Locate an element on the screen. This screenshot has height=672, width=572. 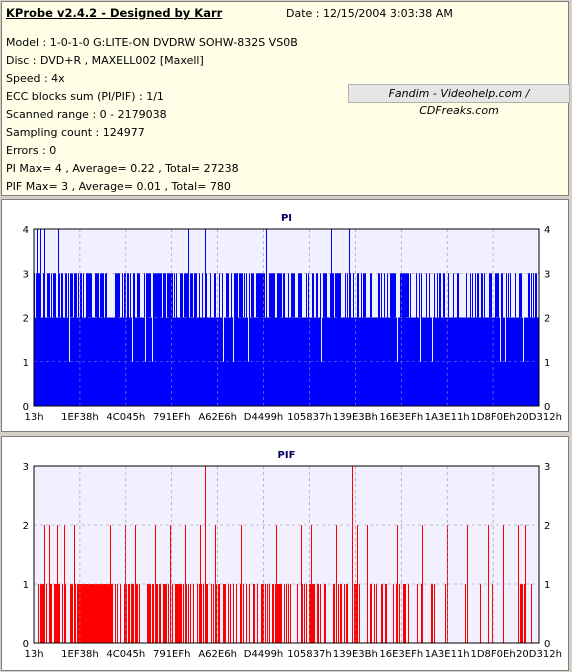
scan-date: Date : 12/15/2004 3:03:38 AM is located at coordinates (369, 13).